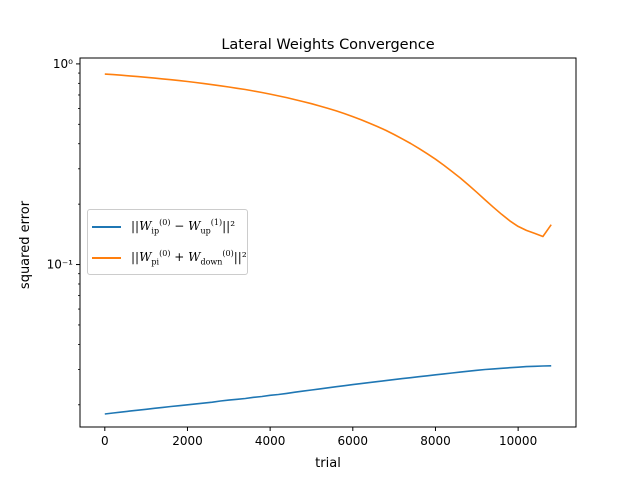 This screenshot has height=484, width=640. I want to click on x-axis-label: trial, so click(328, 463).